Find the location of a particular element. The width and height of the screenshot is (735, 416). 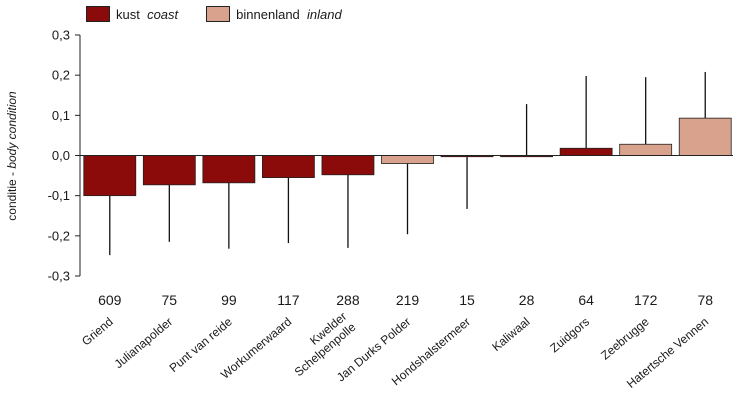

y-tick-label: 0,2 is located at coordinates (61, 75).